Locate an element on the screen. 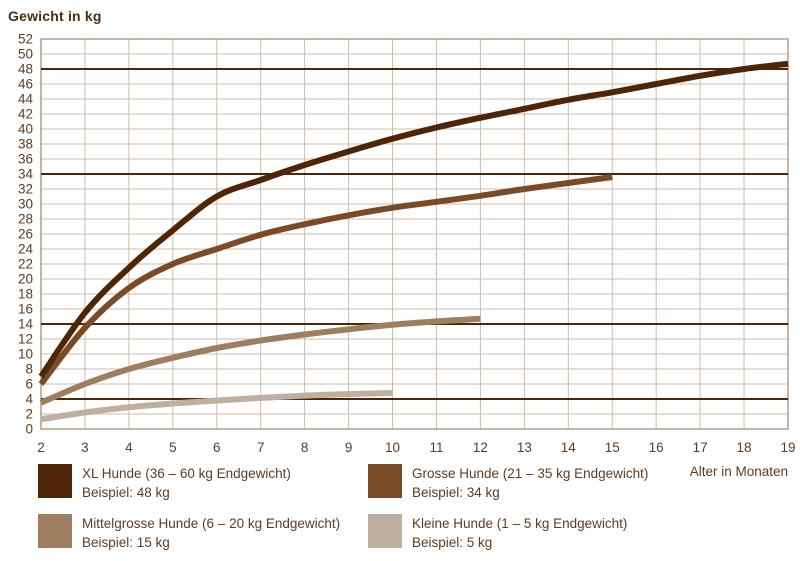 Image resolution: width=800 pixels, height=561 pixels. y-tick-label: 34 is located at coordinates (26, 174).